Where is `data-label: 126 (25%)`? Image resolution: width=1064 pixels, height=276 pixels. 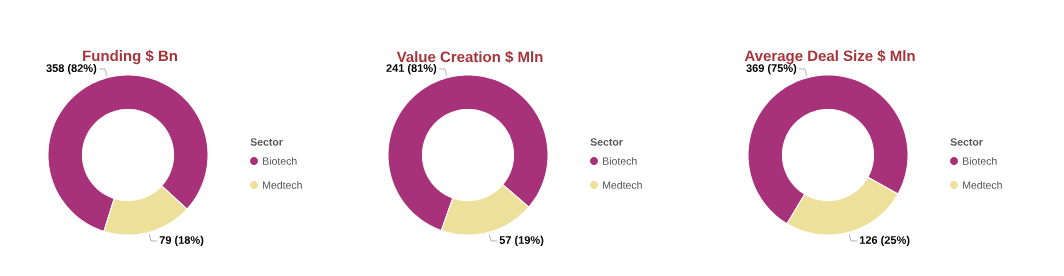
data-label: 126 (25%) is located at coordinates (884, 241).